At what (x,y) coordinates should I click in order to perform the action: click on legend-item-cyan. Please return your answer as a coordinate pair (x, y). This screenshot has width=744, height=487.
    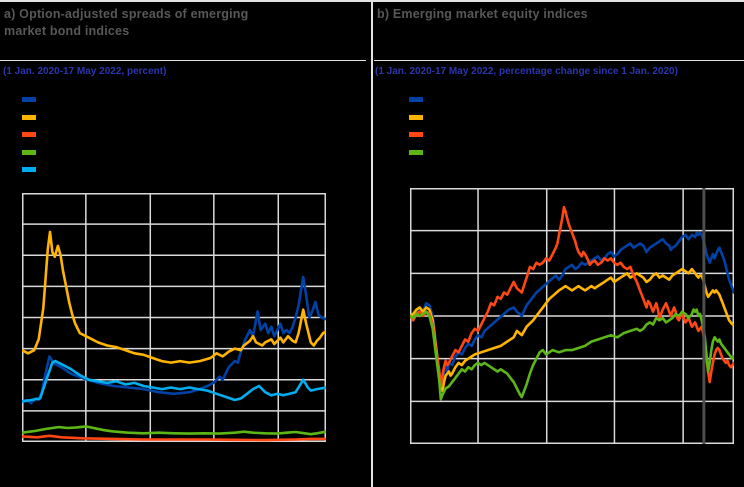
    Looking at the image, I should click on (29, 169).